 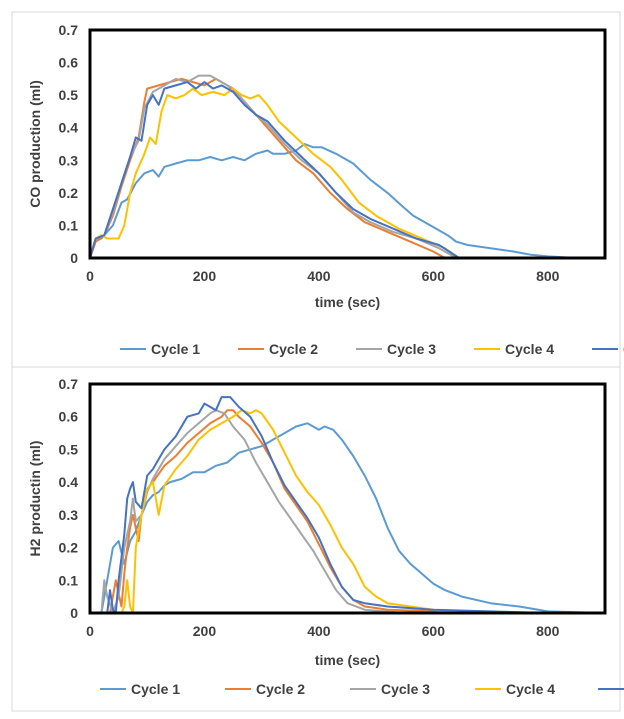 What do you see at coordinates (35, 144) in the screenshot?
I see `y-axis-title: CO production (ml)` at bounding box center [35, 144].